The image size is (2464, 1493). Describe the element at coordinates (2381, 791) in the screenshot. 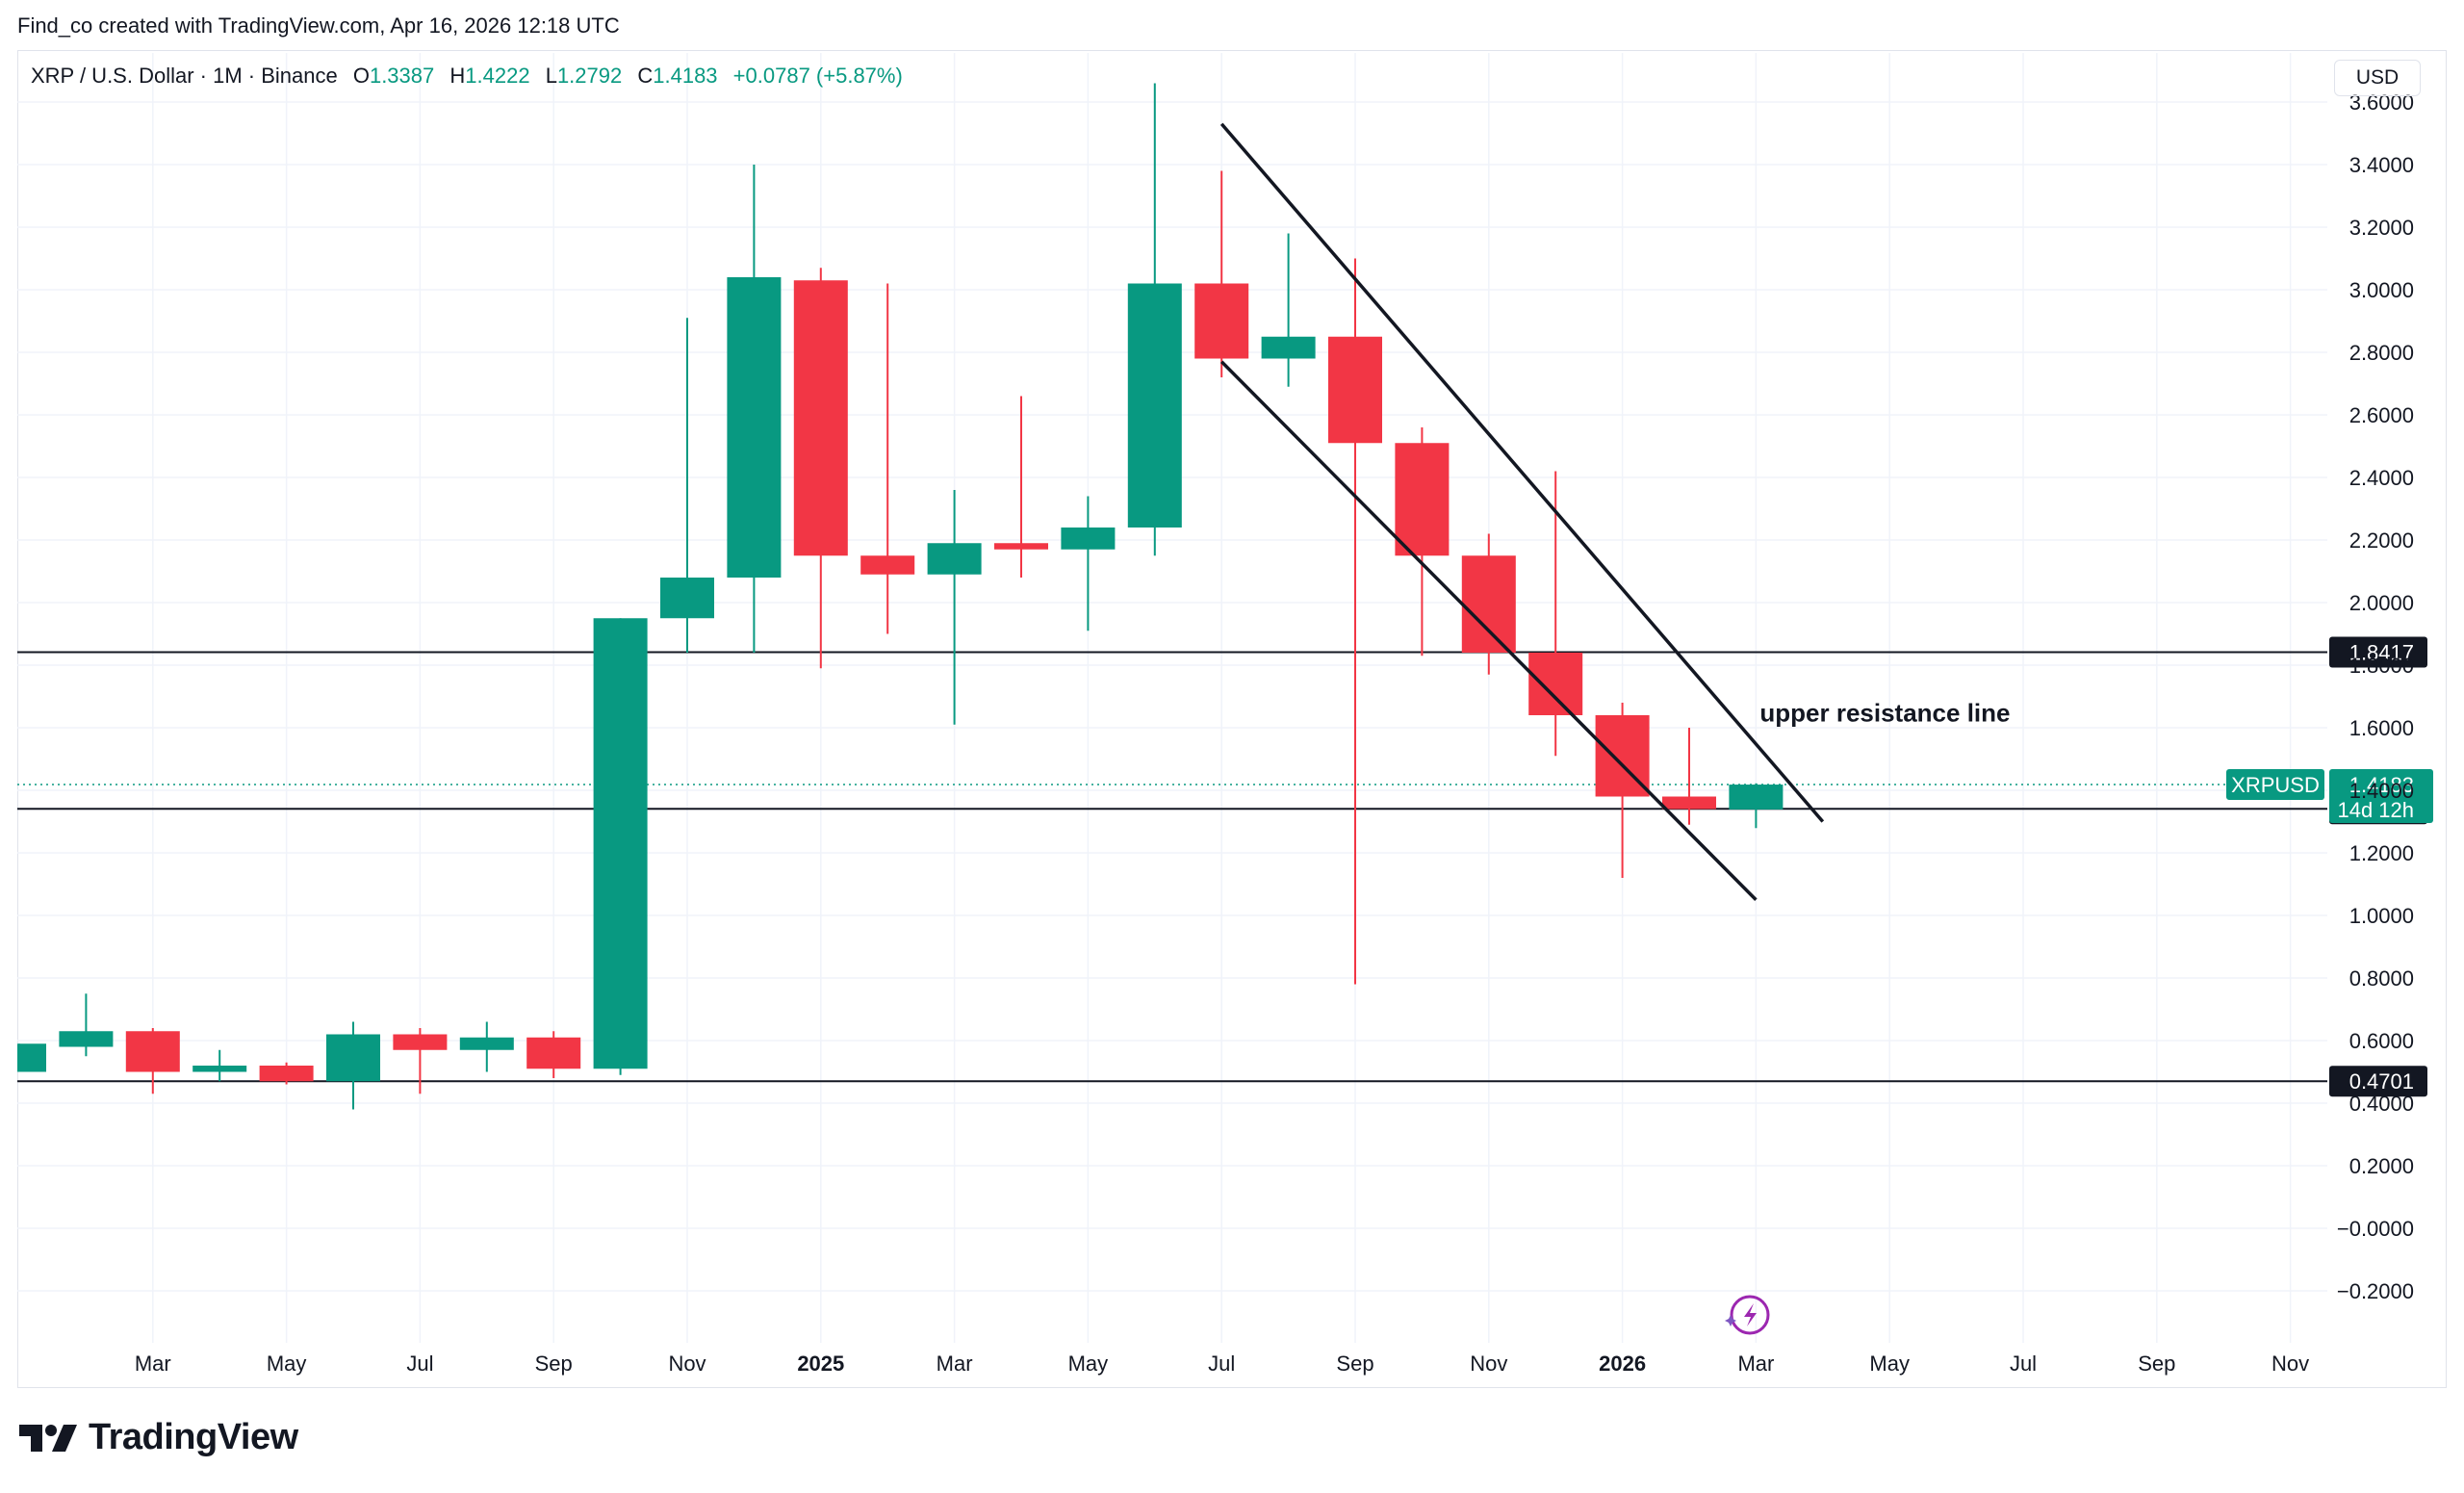

I see `price-tick-label: 1.4000` at that location.